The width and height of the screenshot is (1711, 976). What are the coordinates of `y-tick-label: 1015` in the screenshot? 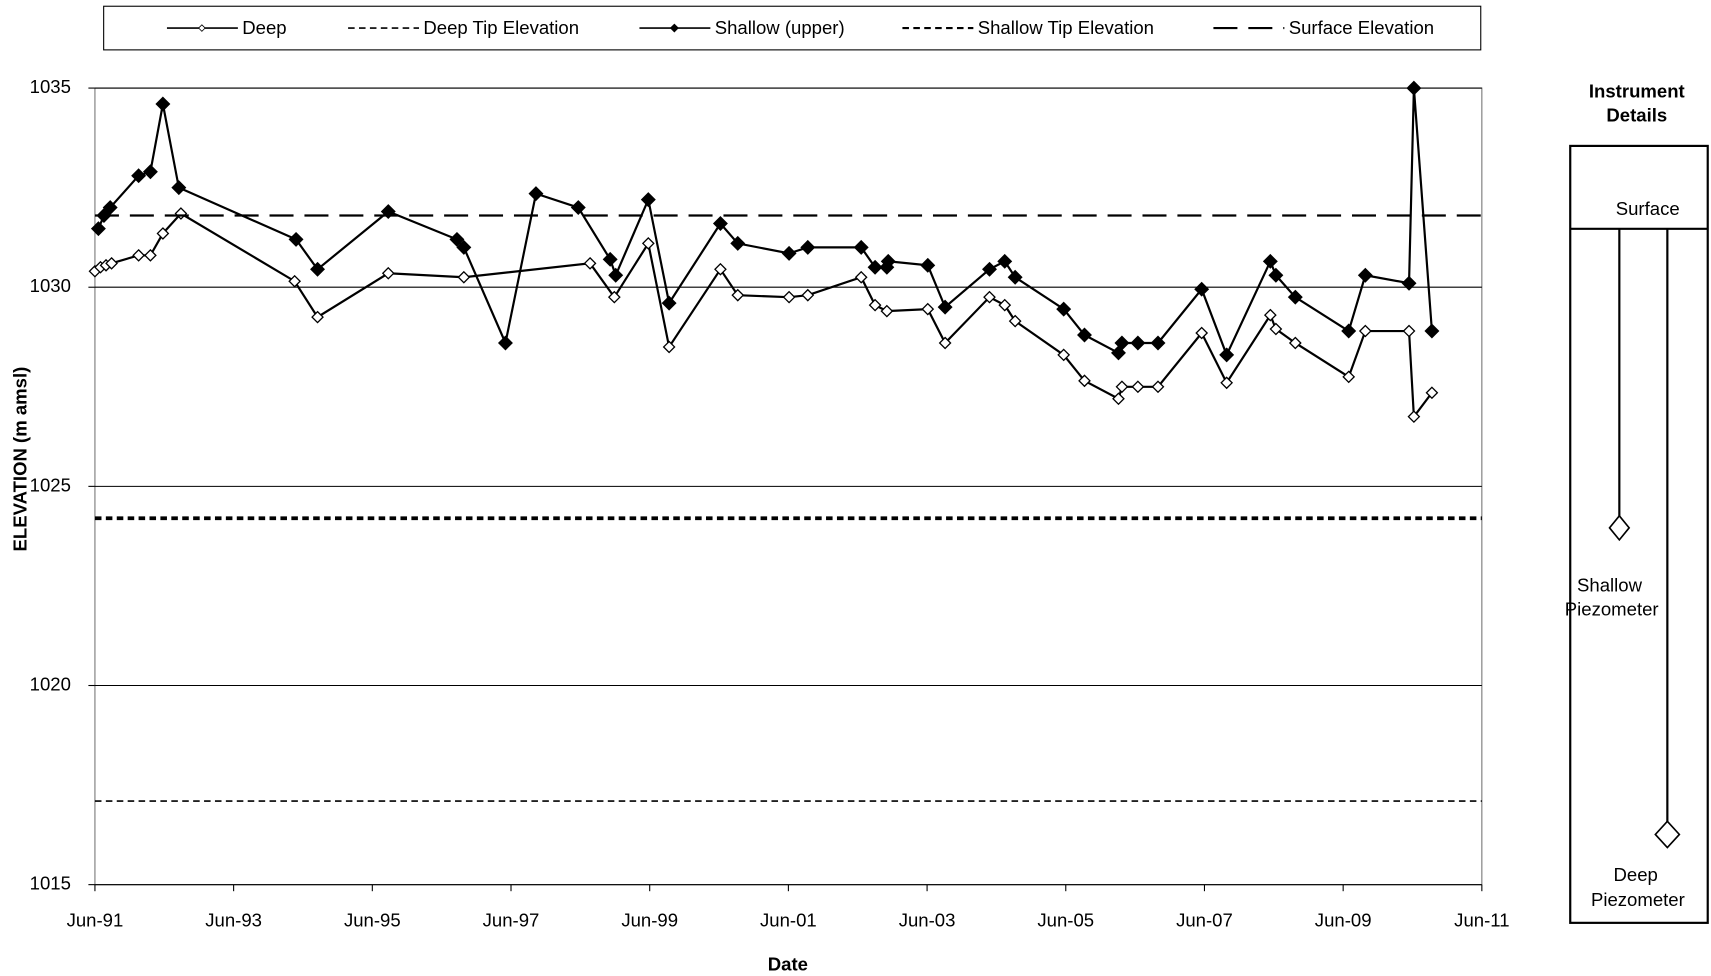 It's located at (50, 883).